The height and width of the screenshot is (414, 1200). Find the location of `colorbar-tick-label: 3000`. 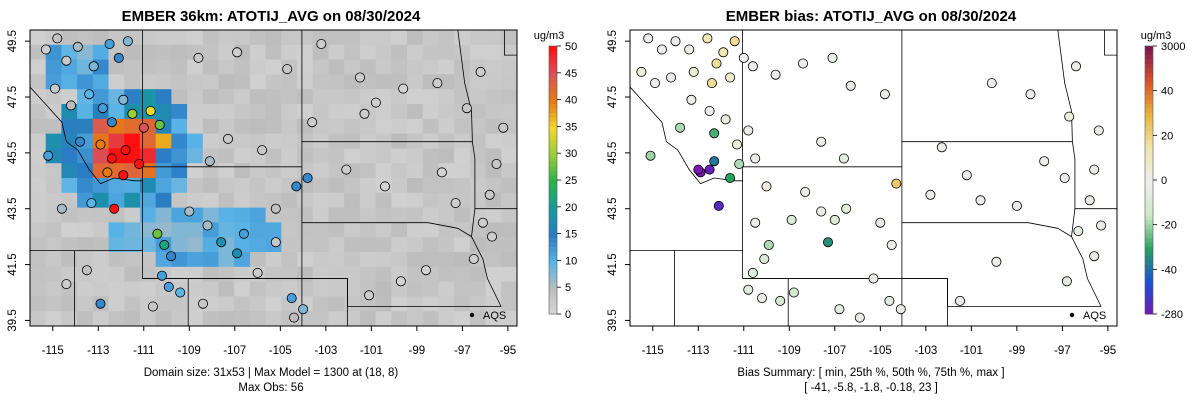

colorbar-tick-label: 3000 is located at coordinates (1173, 47).